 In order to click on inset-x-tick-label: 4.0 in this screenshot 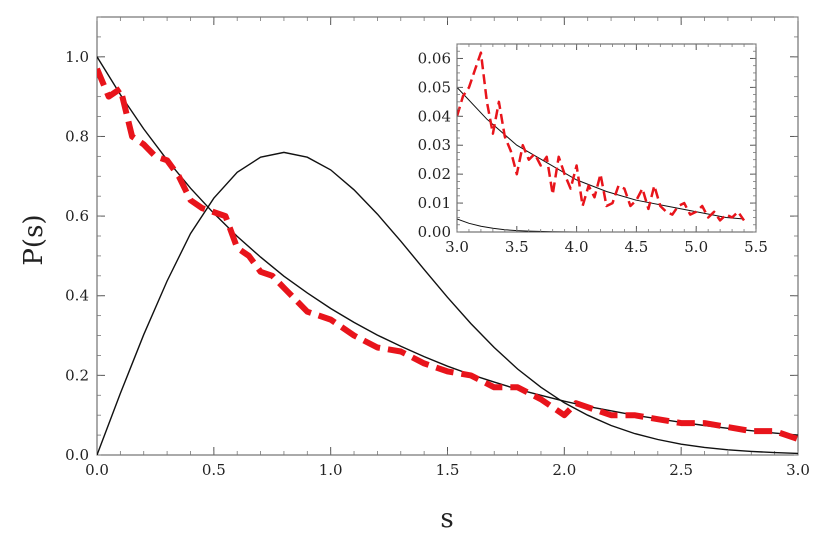, I will do `click(577, 247)`.